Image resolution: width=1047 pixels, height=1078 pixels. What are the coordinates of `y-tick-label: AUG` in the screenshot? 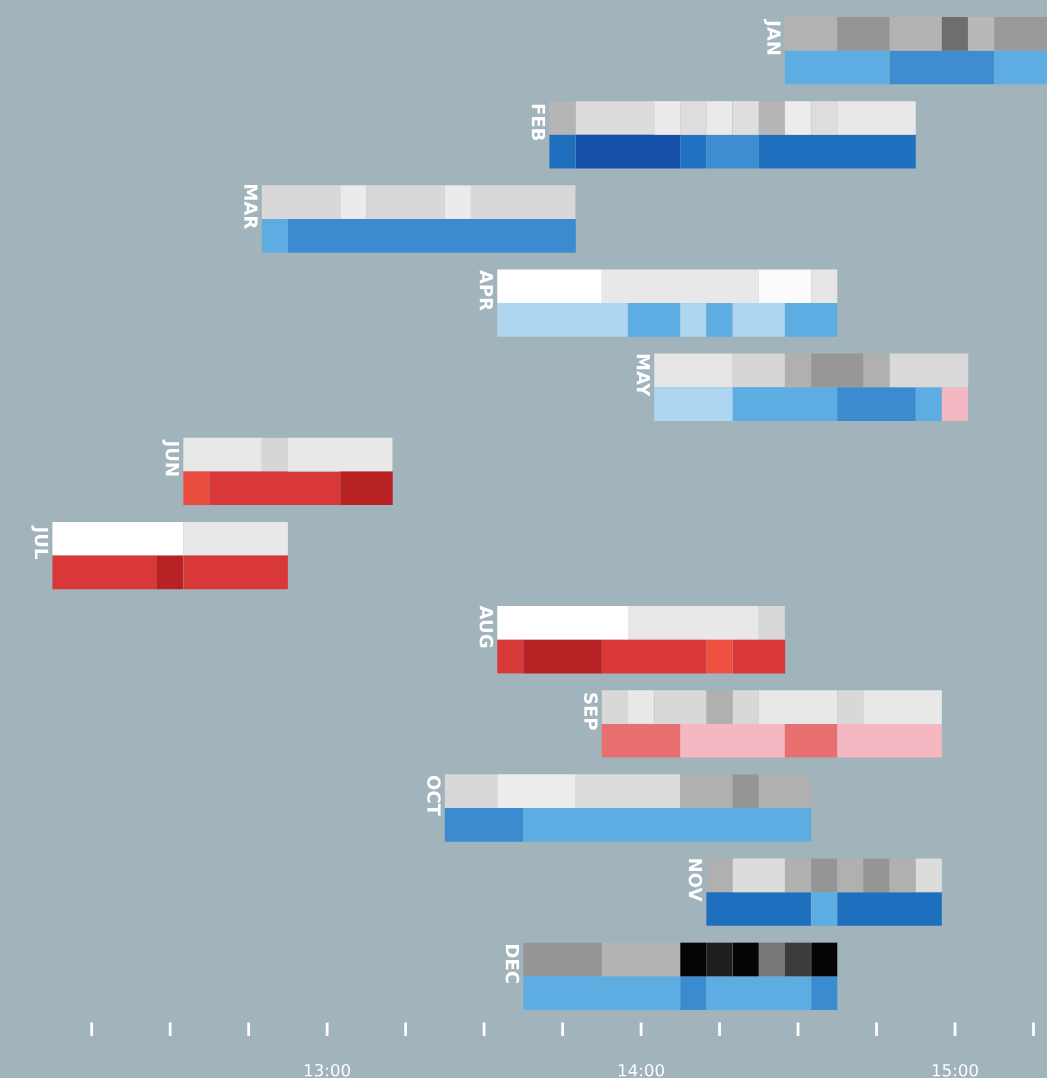 It's located at (486, 626).